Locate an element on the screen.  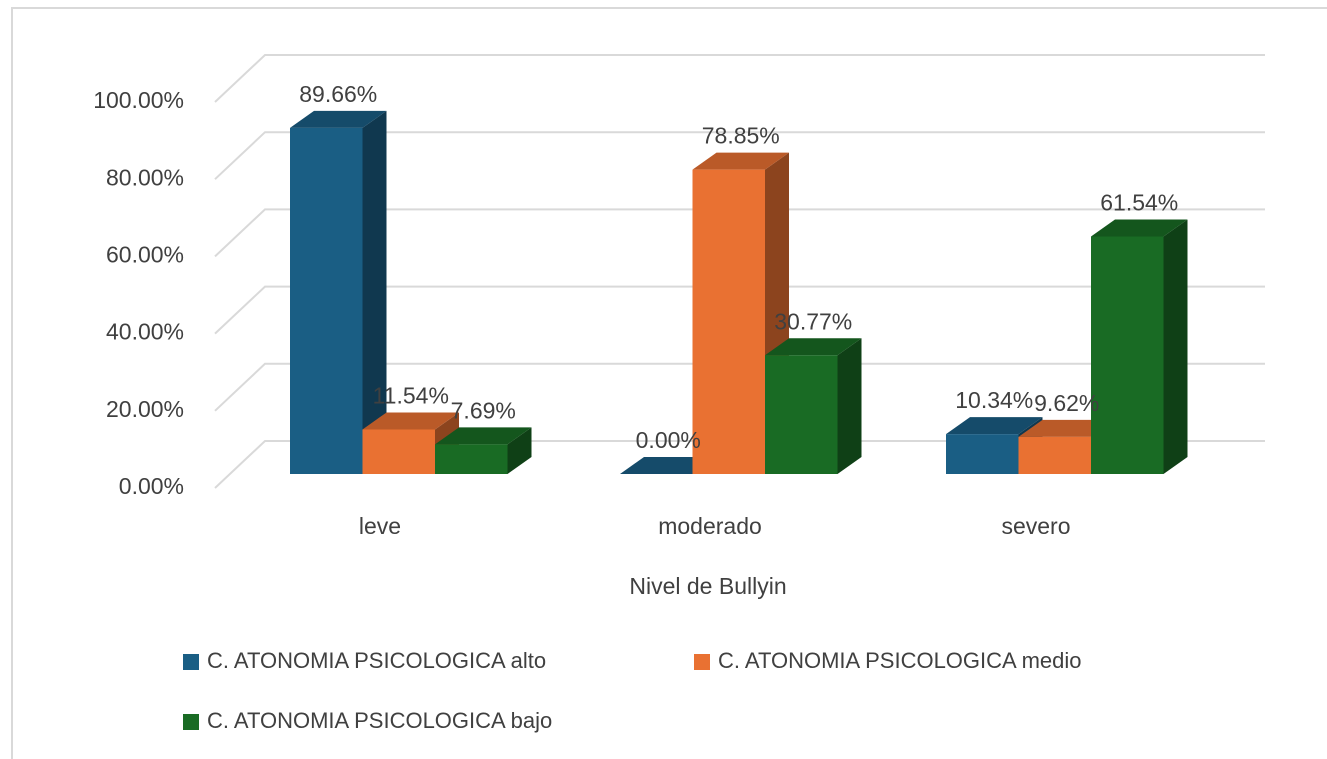
data-label: 61.54% is located at coordinates (1139, 203).